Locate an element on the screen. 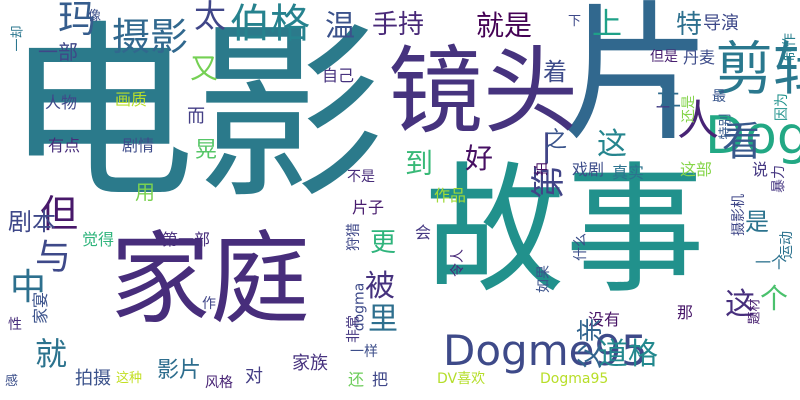 The height and width of the screenshot is (400, 800). word: 片 is located at coordinates (637, 81).